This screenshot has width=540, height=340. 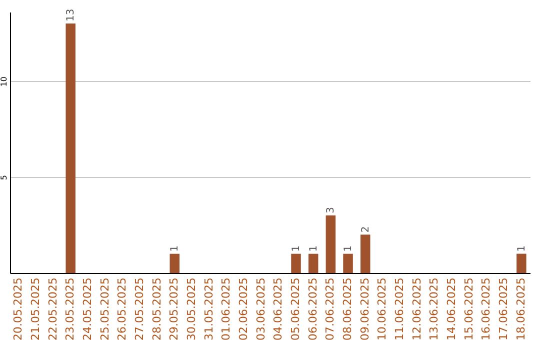 I want to click on x-tick-label: 27.05.2025, so click(x=139, y=309).